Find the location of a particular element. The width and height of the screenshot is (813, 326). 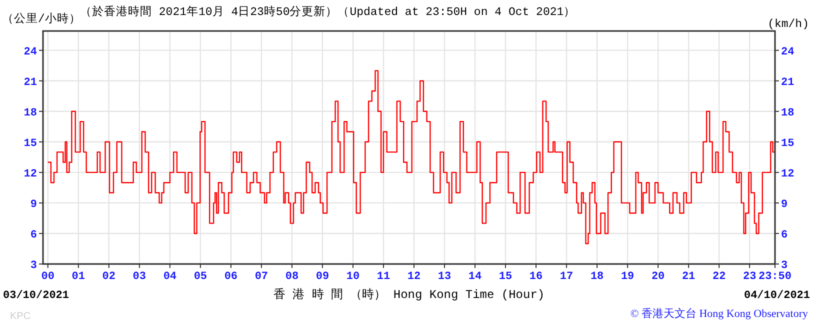

y2-tick-label: 6 is located at coordinates (784, 235).